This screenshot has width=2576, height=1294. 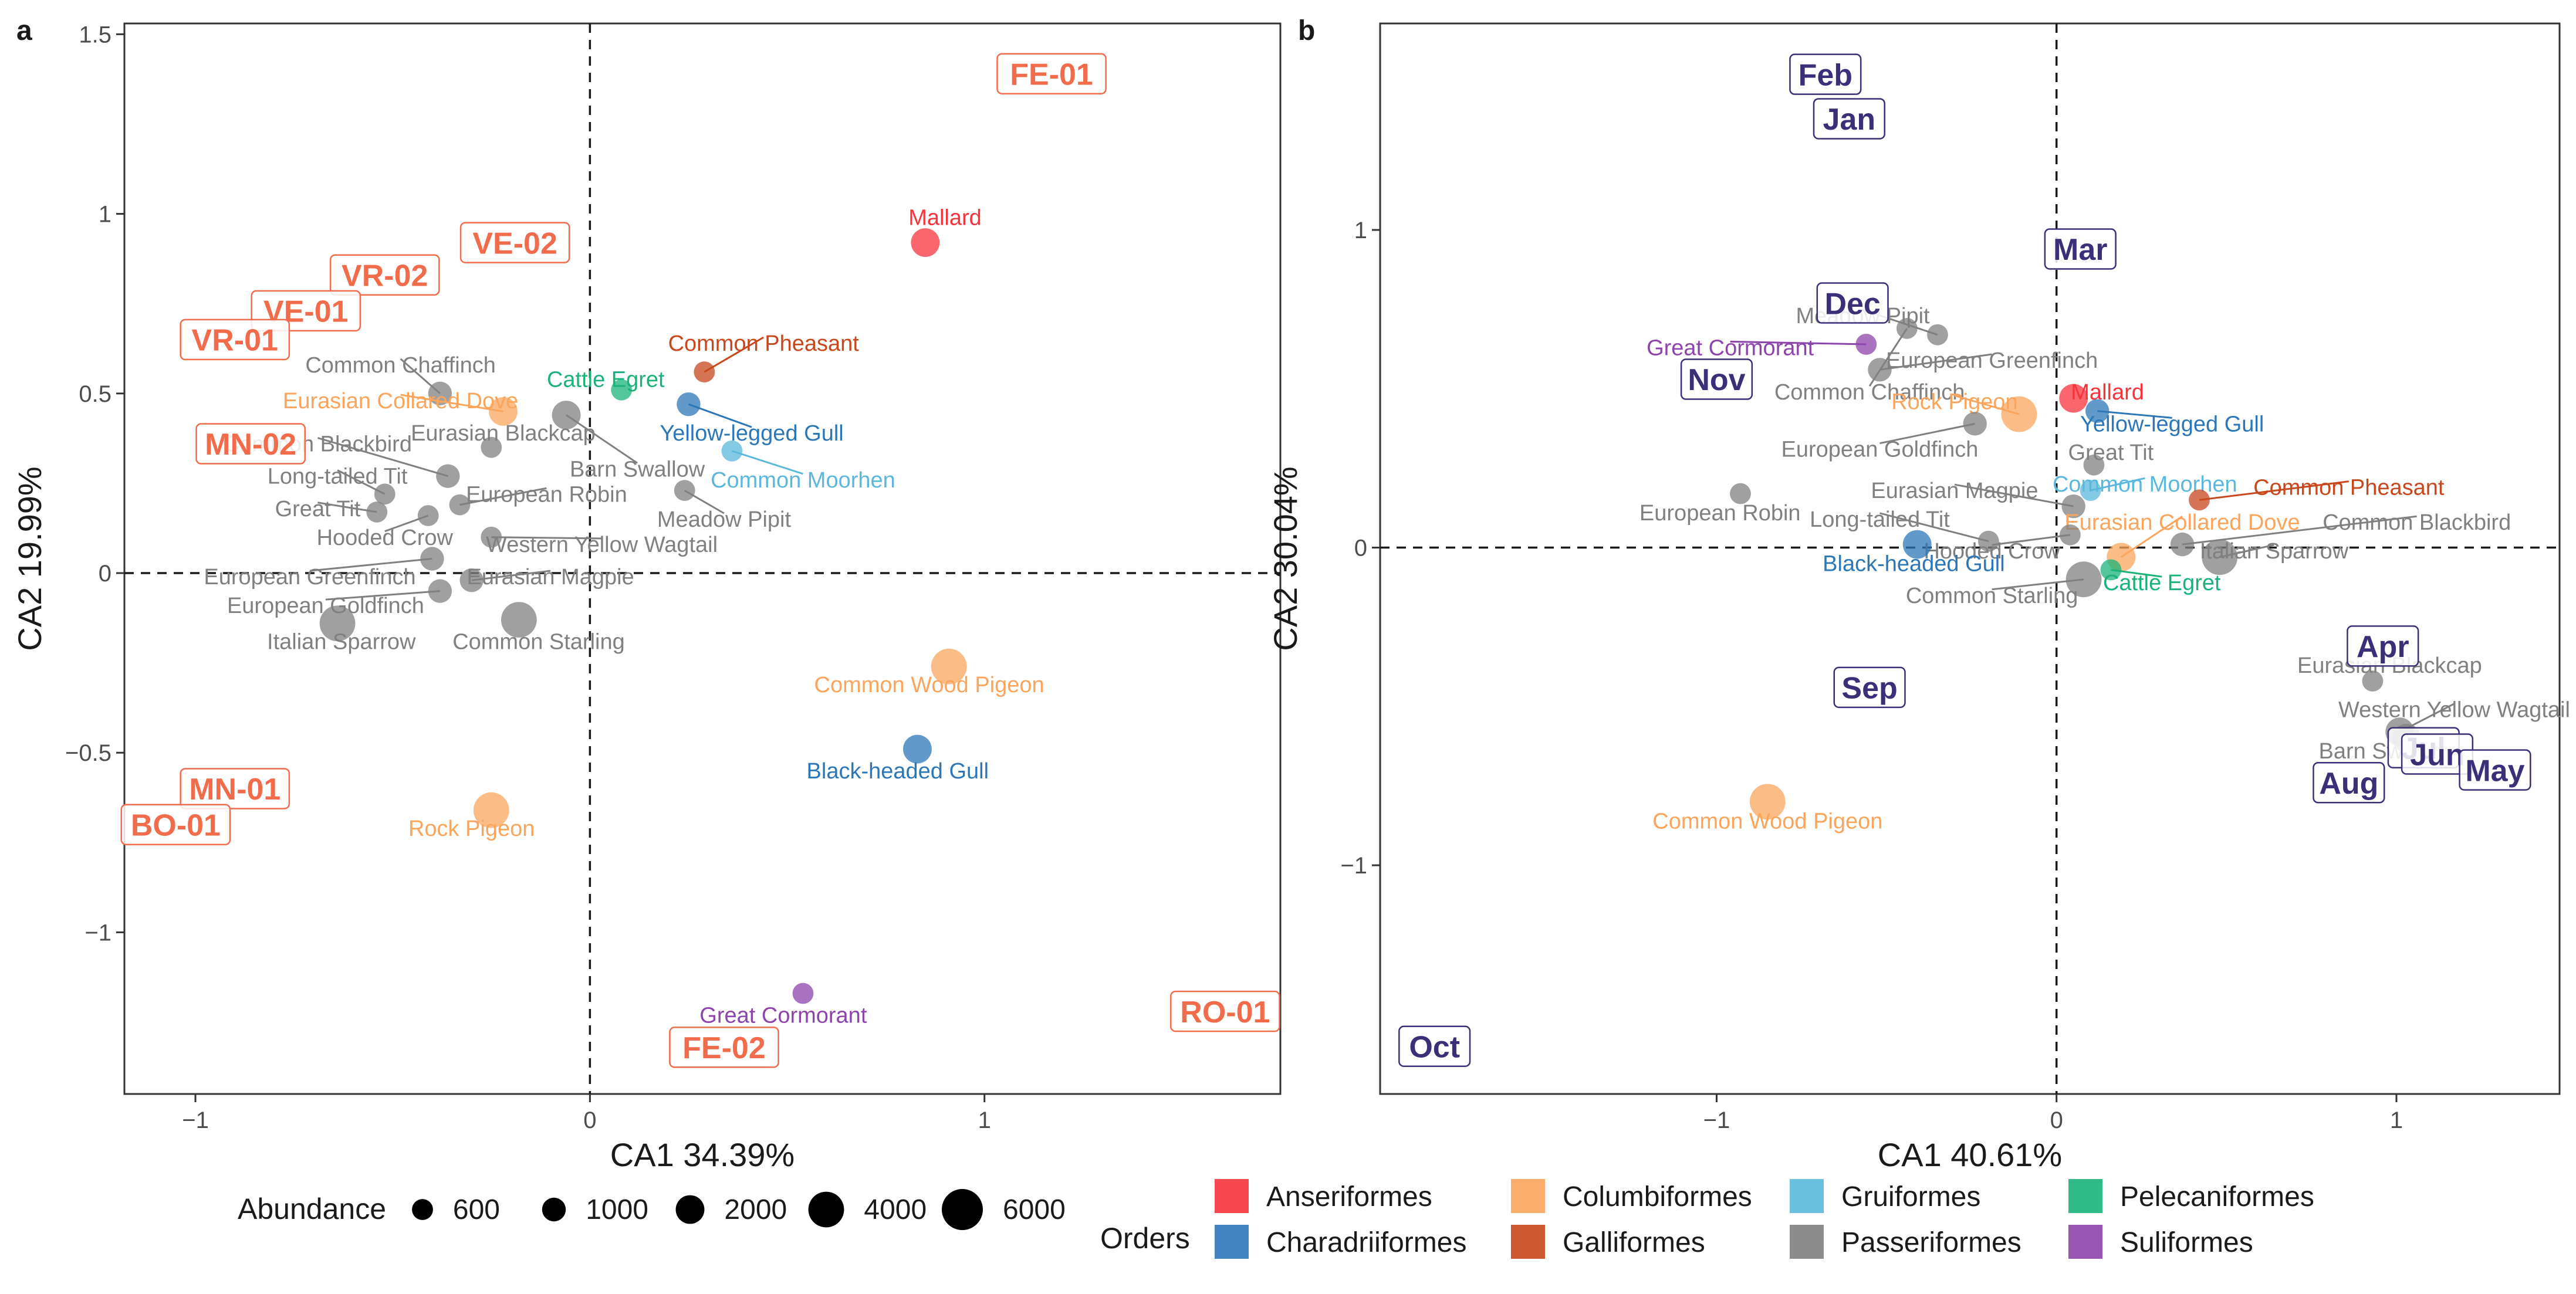 I want to click on leader-line-common-pheasant-b, so click(x=2274, y=490).